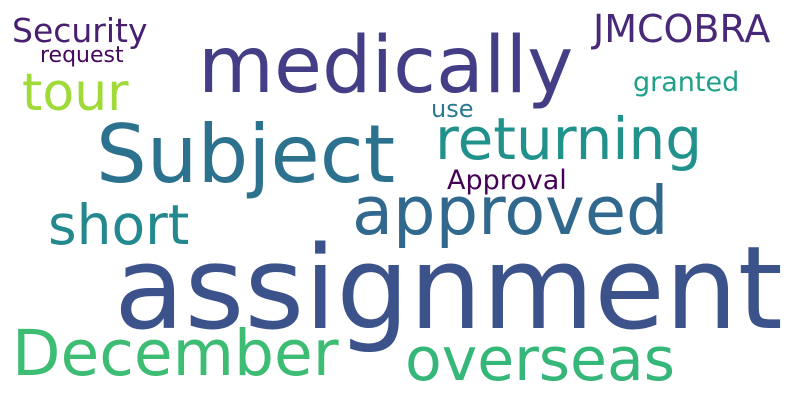 This screenshot has height=405, width=790. What do you see at coordinates (75, 93) in the screenshot?
I see `word-tour: tour` at bounding box center [75, 93].